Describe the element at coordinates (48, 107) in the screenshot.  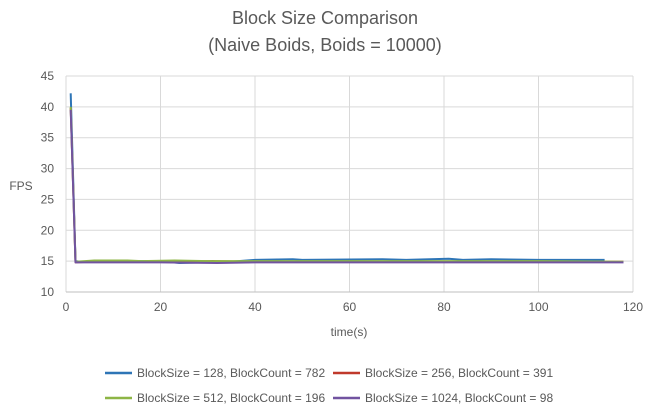
I see `y-tick-label: 40` at that location.